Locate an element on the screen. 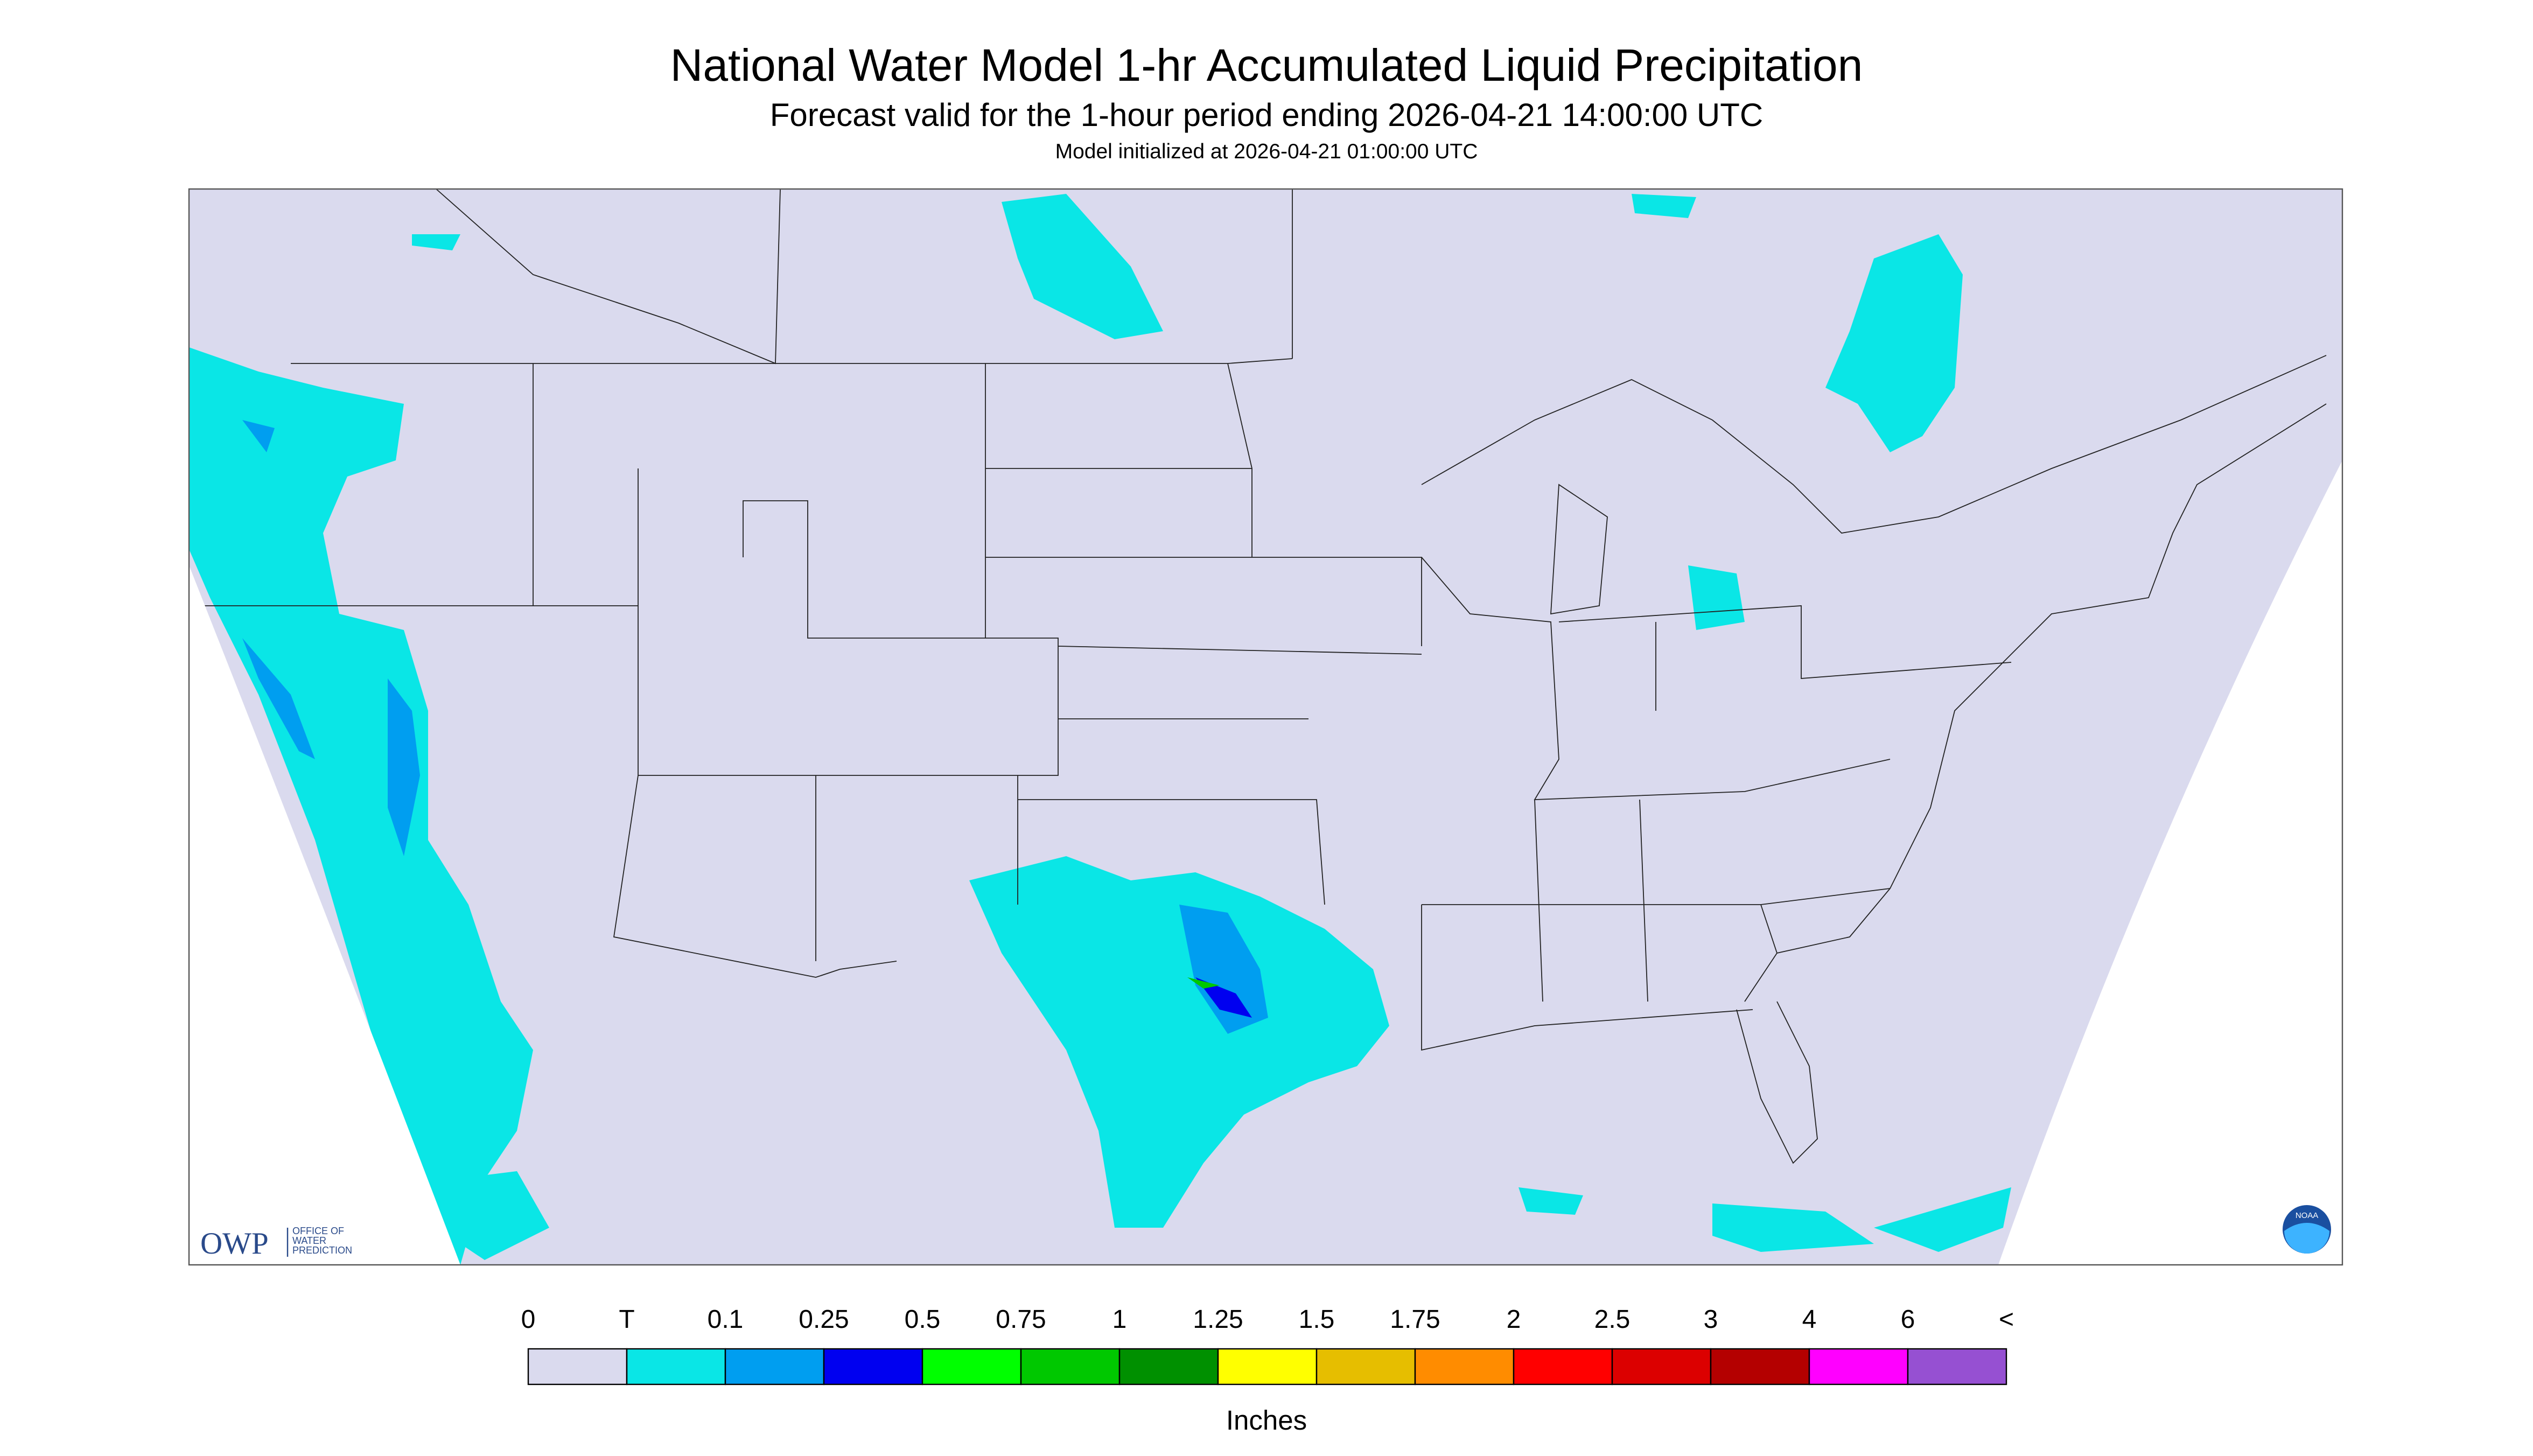  legend-label: 4 is located at coordinates (1810, 1319).